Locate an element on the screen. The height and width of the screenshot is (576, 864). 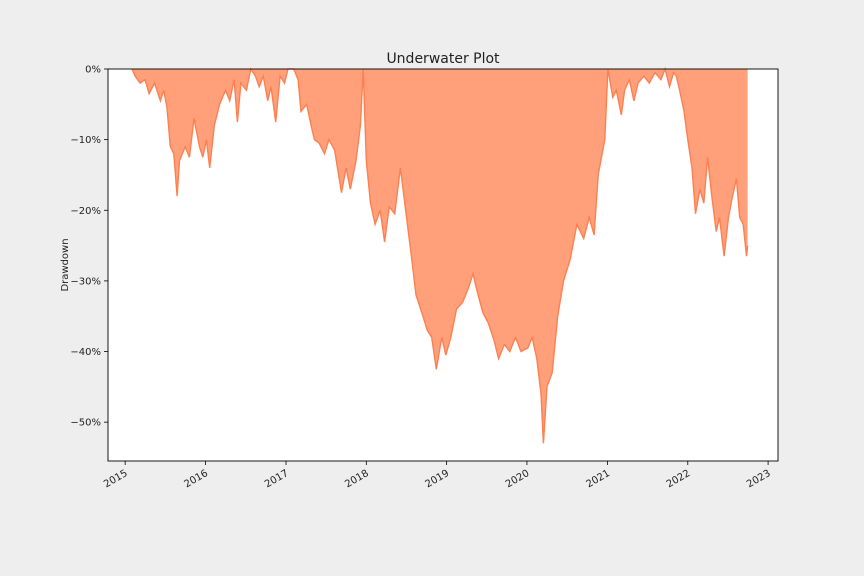
x-tick-label: 2022 is located at coordinates (679, 479).